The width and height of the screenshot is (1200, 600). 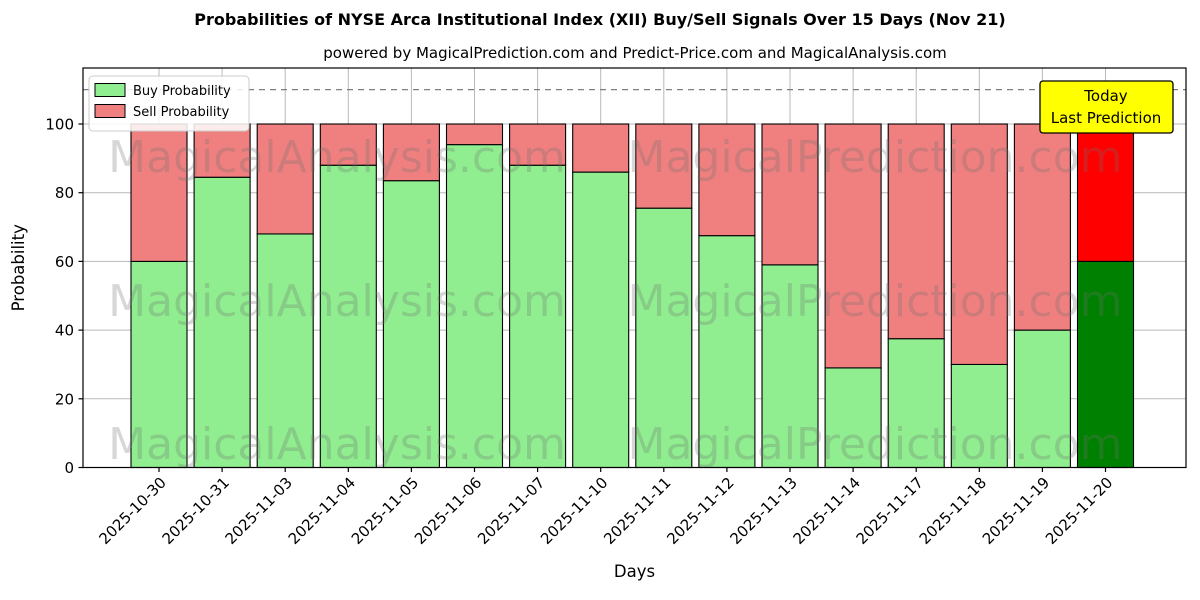 I want to click on x-tick-label: 2025-10-31, so click(x=196, y=511).